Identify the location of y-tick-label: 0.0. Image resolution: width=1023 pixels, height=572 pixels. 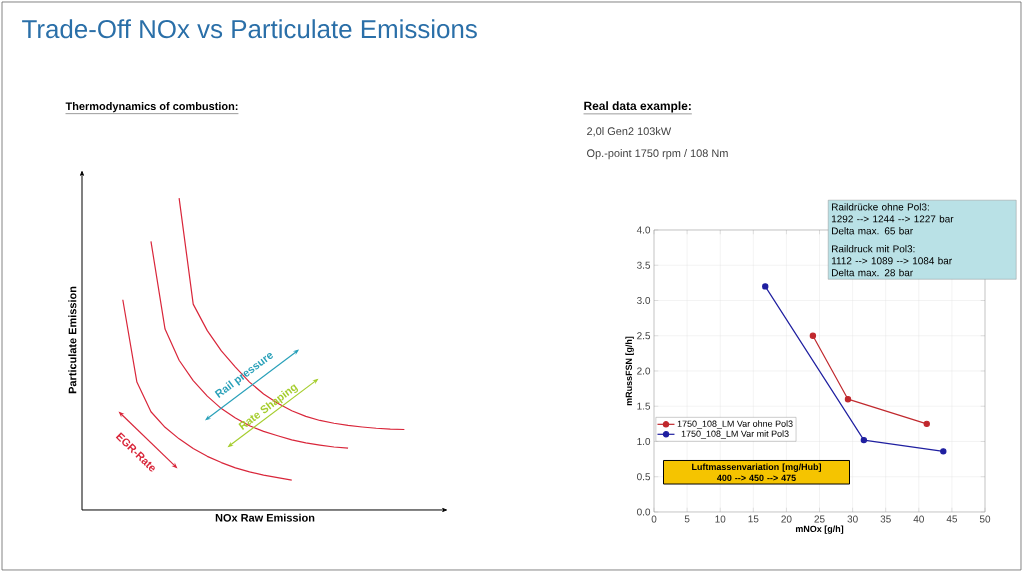
(644, 512).